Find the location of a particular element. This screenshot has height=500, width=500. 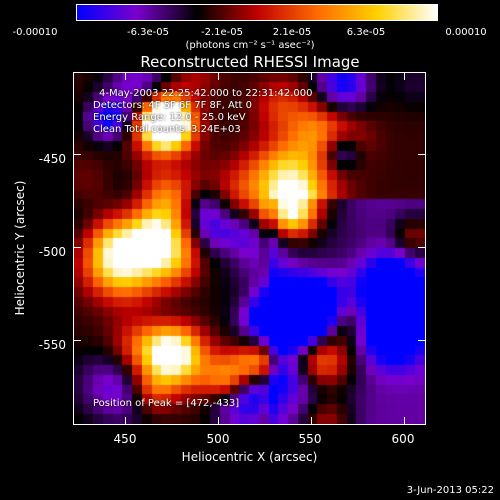

y-axis-label: Heliocentric Y (arcsec) is located at coordinates (20, 248).